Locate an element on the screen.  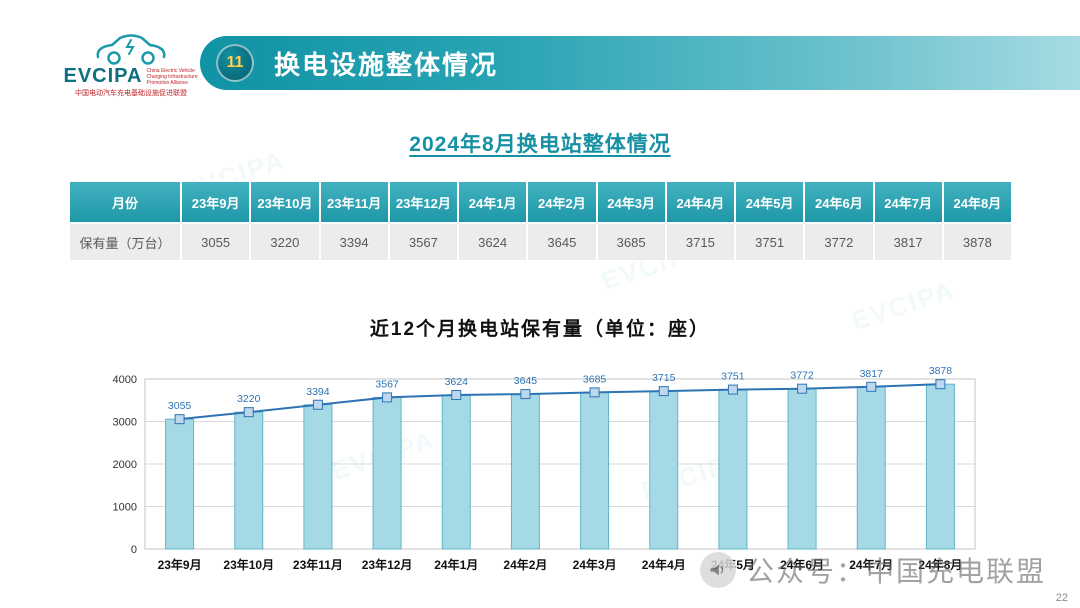
bar-24年5月 is located at coordinates (733, 469).